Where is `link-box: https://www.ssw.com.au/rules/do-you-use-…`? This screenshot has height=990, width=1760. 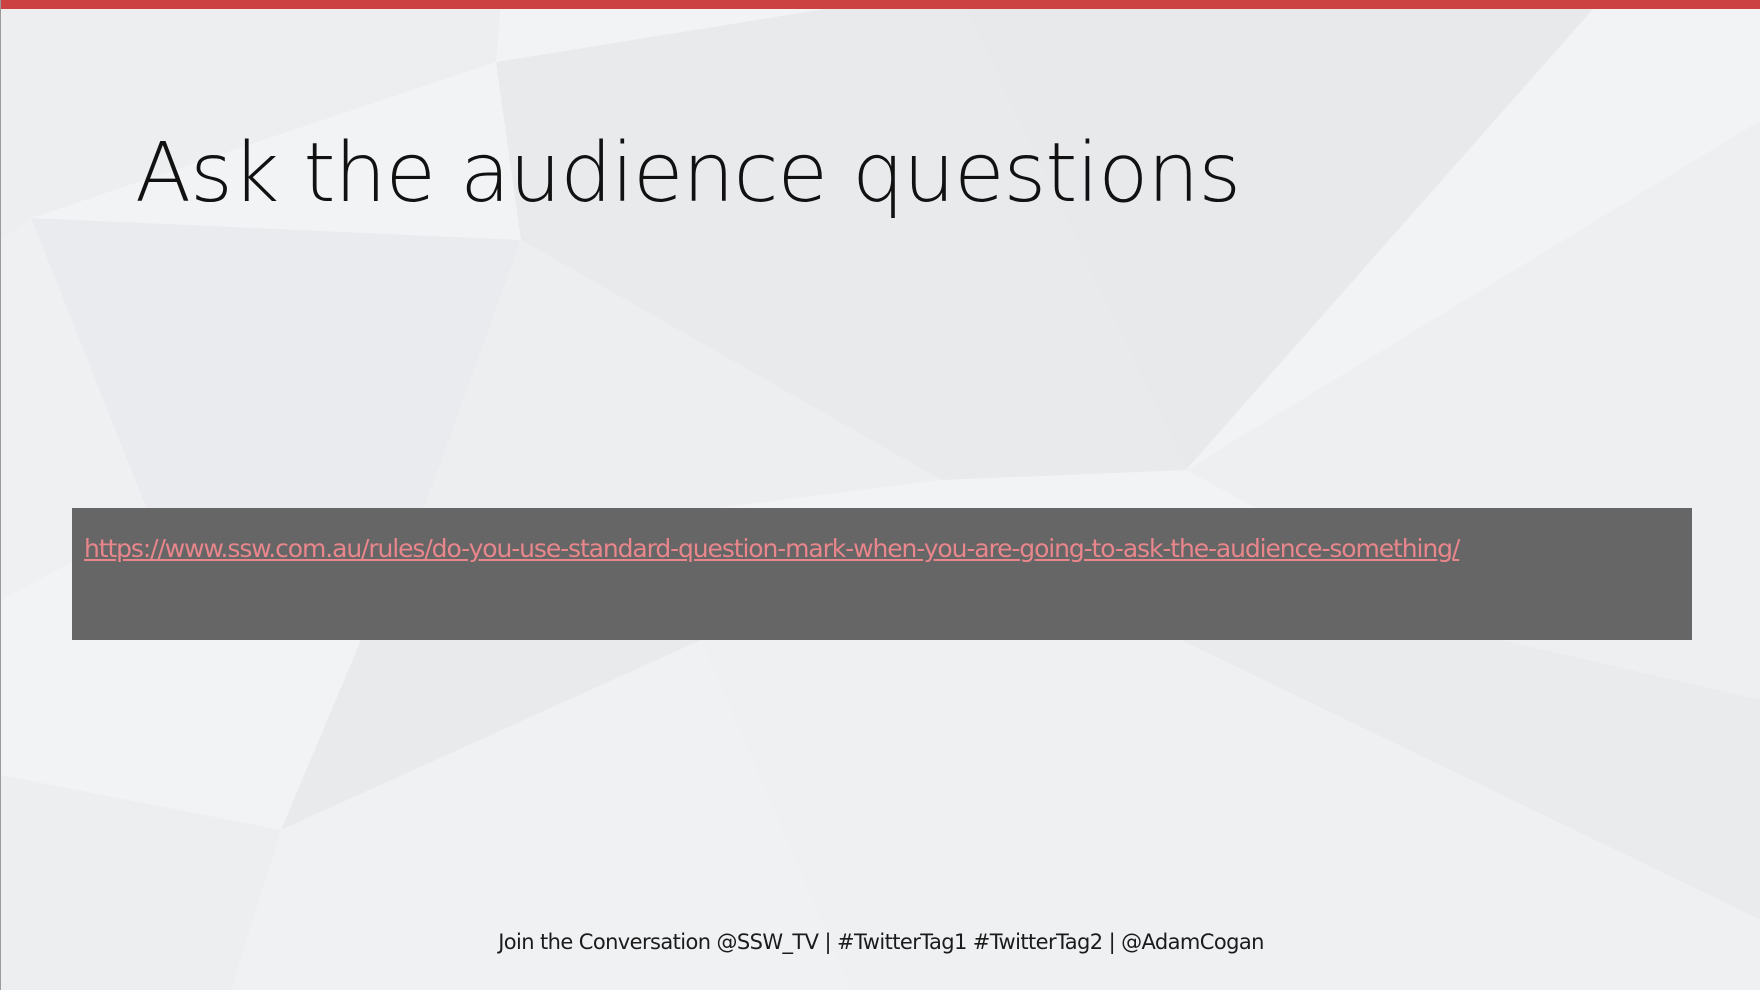 link-box: https://www.ssw.com.au/rules/do-you-use-… is located at coordinates (882, 574).